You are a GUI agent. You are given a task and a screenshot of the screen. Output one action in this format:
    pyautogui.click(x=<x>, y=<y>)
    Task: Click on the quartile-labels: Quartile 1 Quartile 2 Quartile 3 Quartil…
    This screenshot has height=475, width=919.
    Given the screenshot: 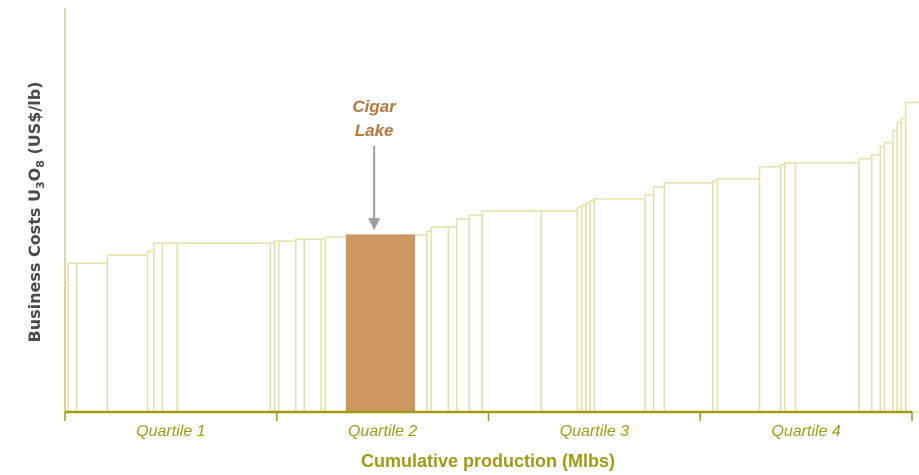 What is the action you would take?
    pyautogui.click(x=488, y=431)
    